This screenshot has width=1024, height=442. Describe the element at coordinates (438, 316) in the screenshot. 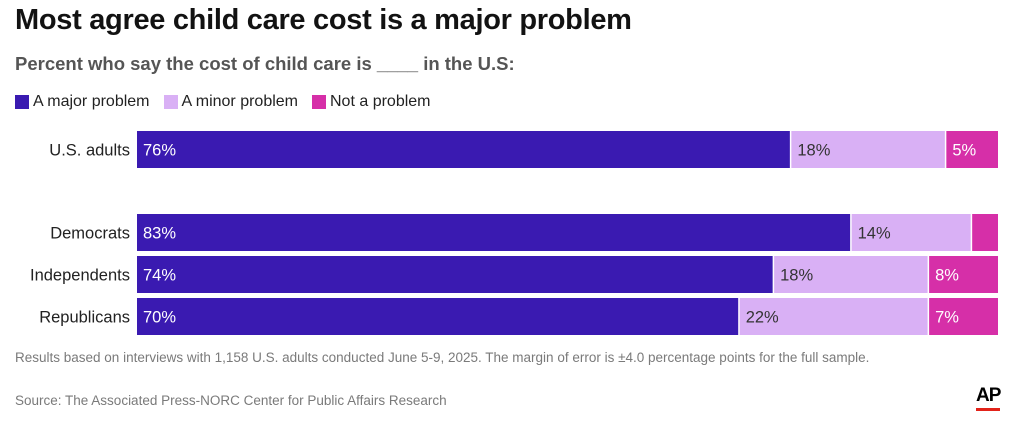

I see `bar-republicans-major` at that location.